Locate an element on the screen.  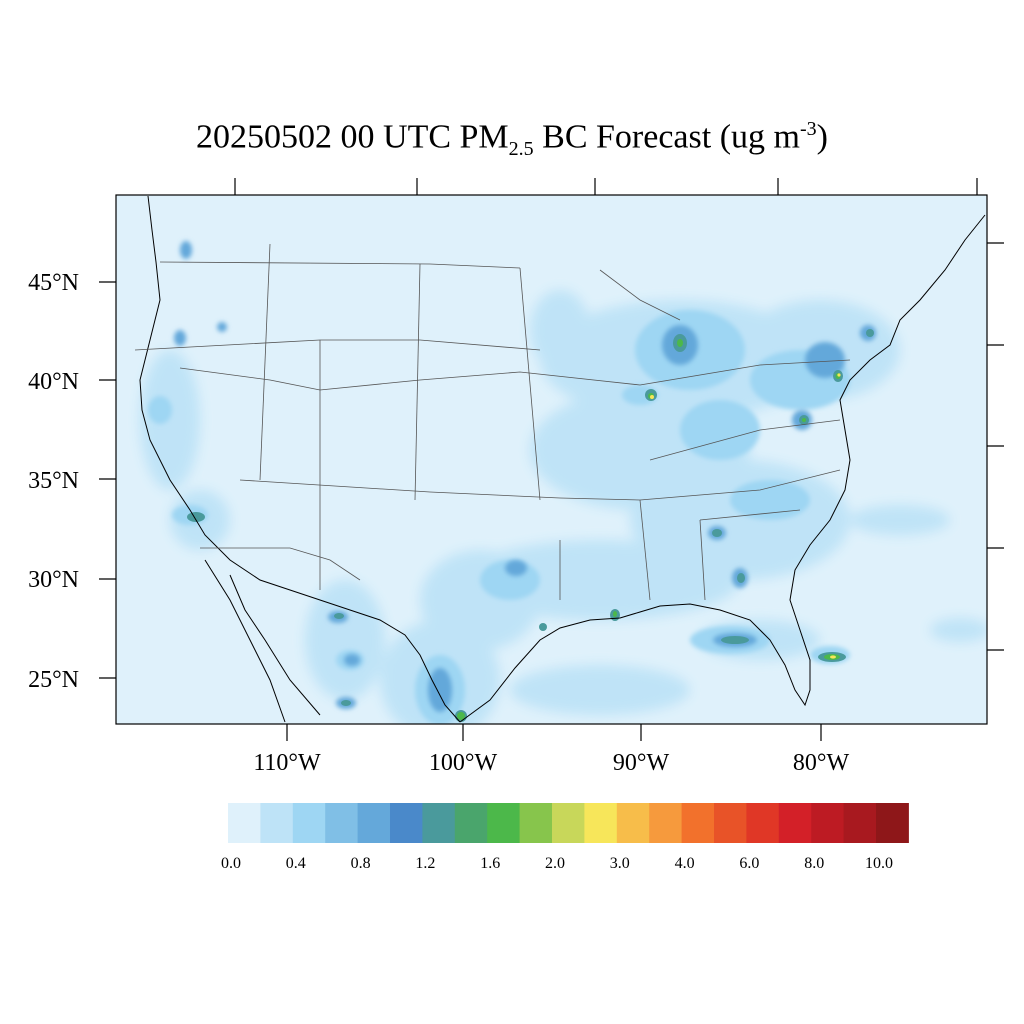
lat-label: 35°N is located at coordinates (53, 481).